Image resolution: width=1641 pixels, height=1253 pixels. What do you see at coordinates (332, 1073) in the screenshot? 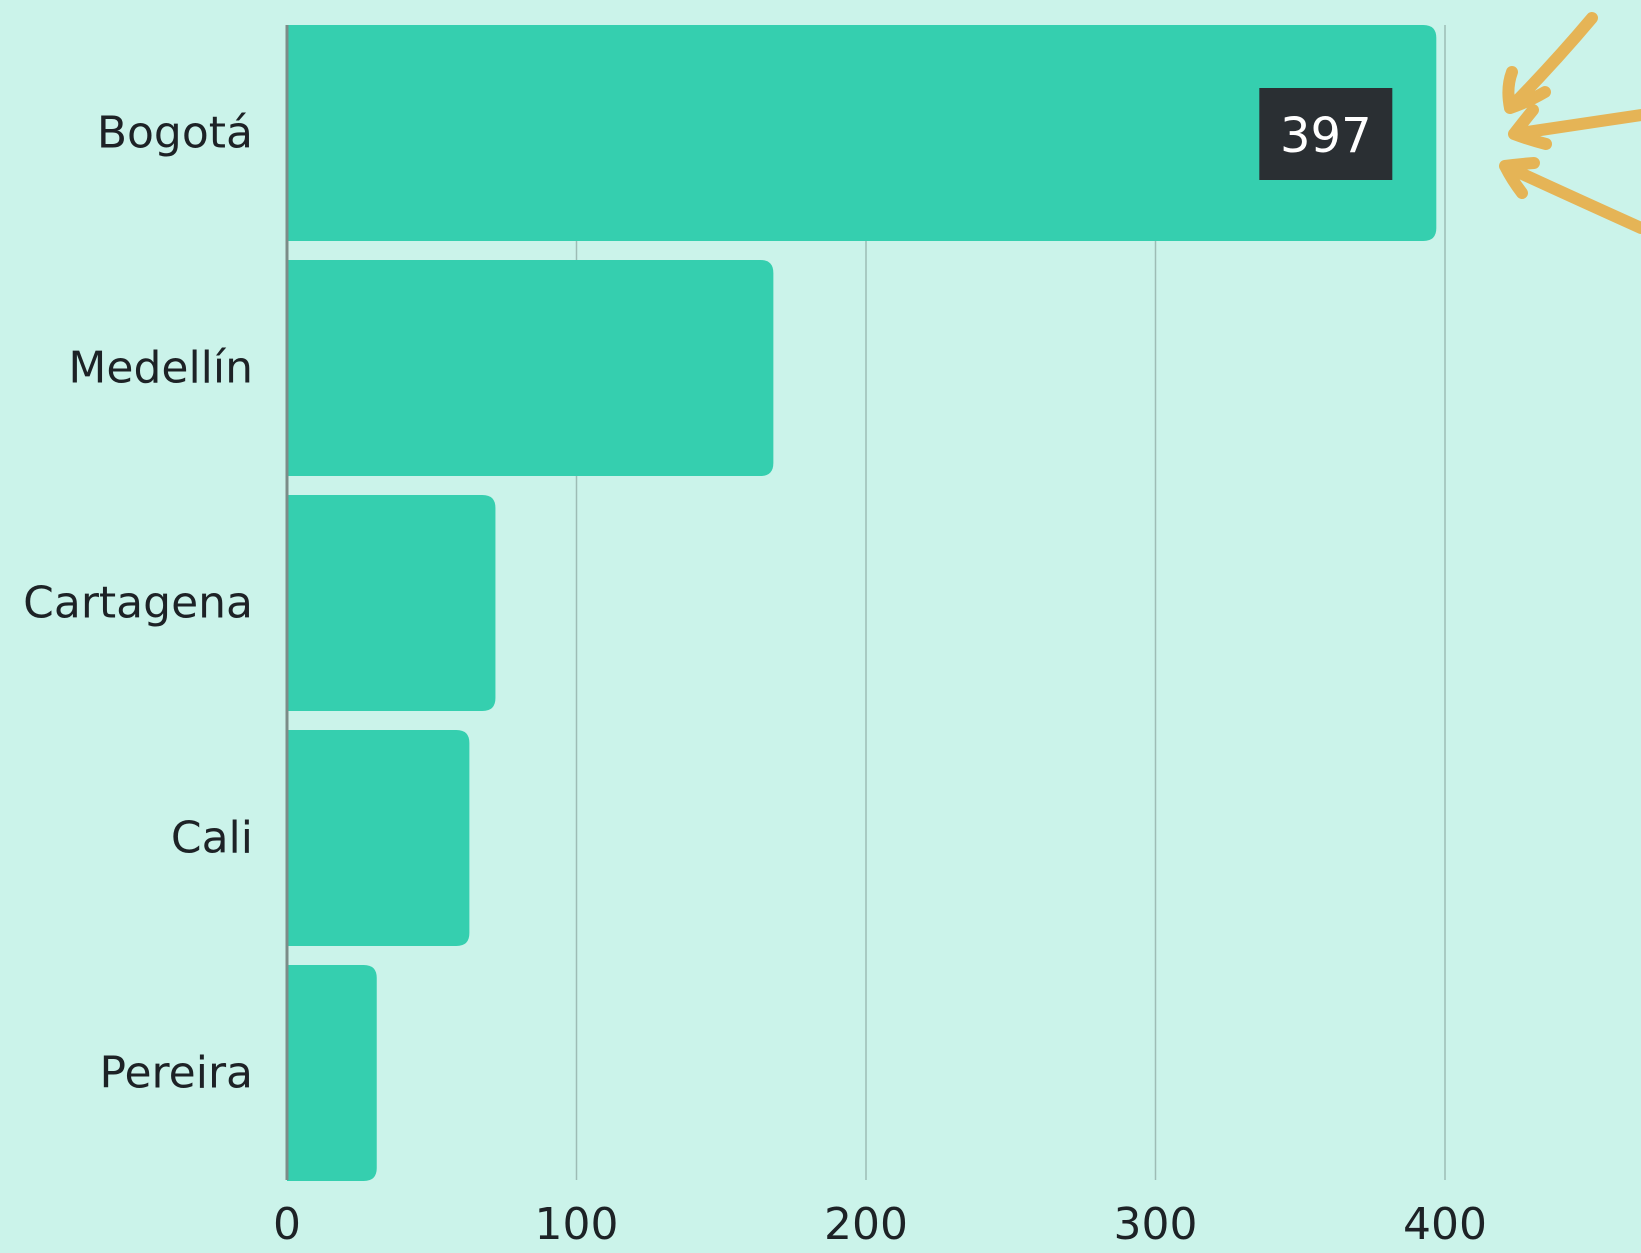
I see `bar-pereira` at bounding box center [332, 1073].